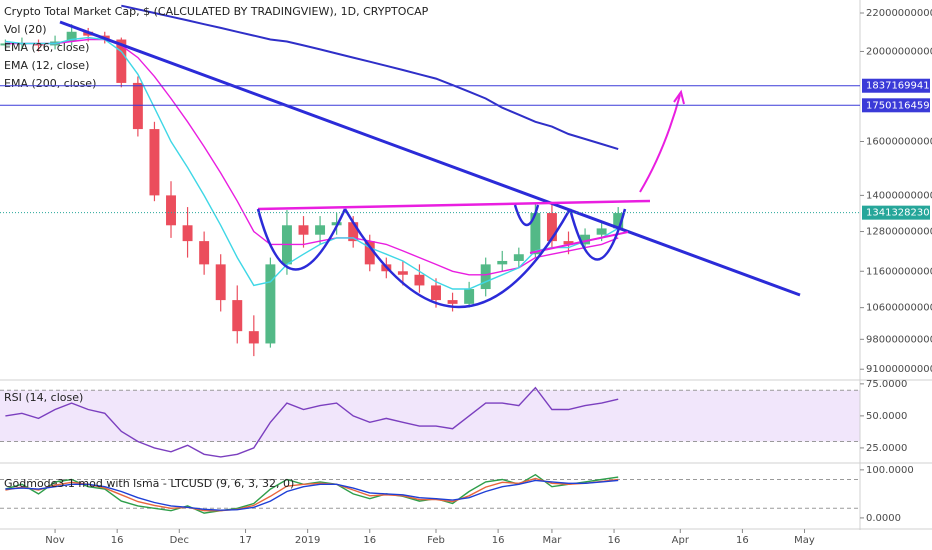  What do you see at coordinates (245, 540) in the screenshot?
I see `x-tick-label: 17` at bounding box center [245, 540].